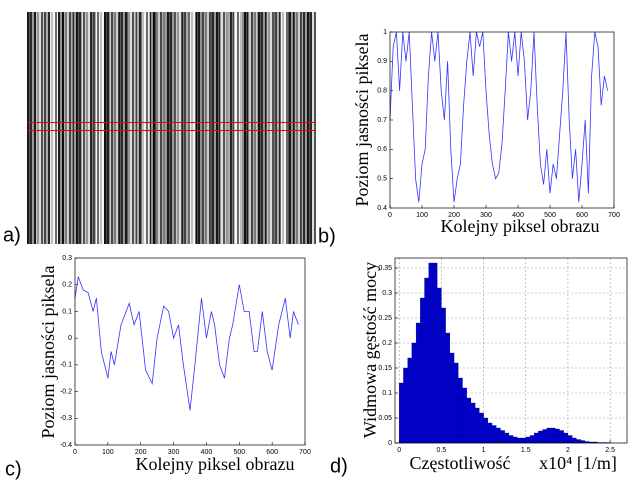 The width and height of the screenshot is (632, 483). Describe the element at coordinates (484, 450) in the screenshot. I see `x-tick-label: 1` at that location.